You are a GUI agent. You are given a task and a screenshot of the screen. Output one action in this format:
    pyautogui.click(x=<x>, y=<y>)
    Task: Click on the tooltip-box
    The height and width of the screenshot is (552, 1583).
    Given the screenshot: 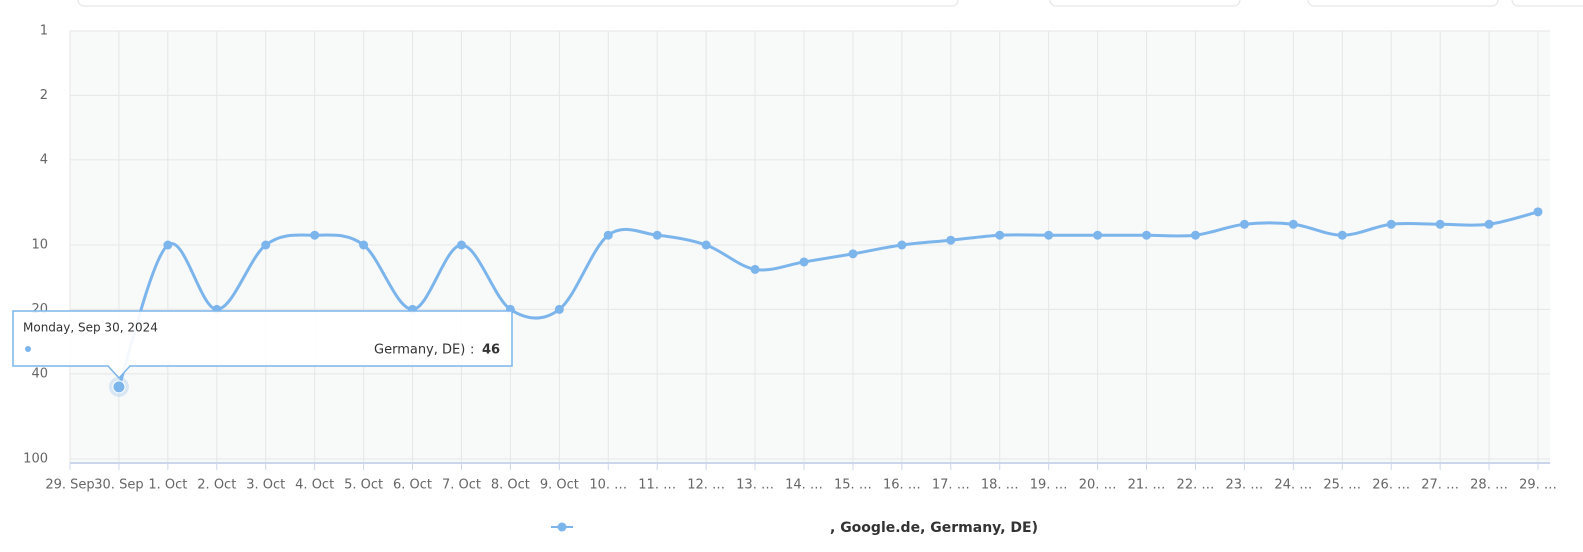 What is the action you would take?
    pyautogui.click(x=262, y=345)
    